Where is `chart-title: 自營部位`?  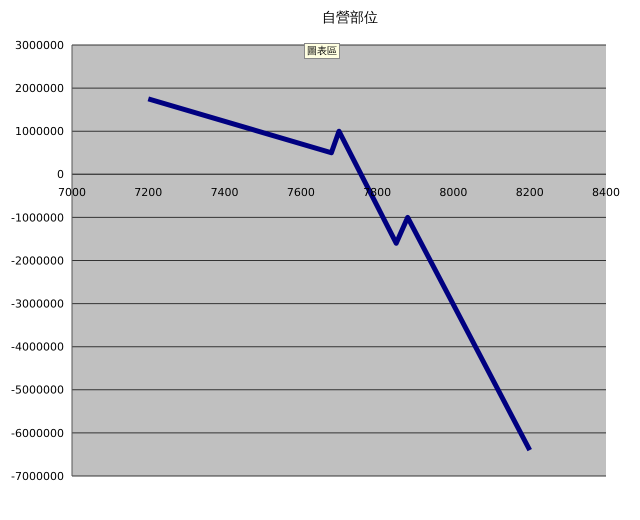 chart-title: 自營部位 is located at coordinates (350, 18).